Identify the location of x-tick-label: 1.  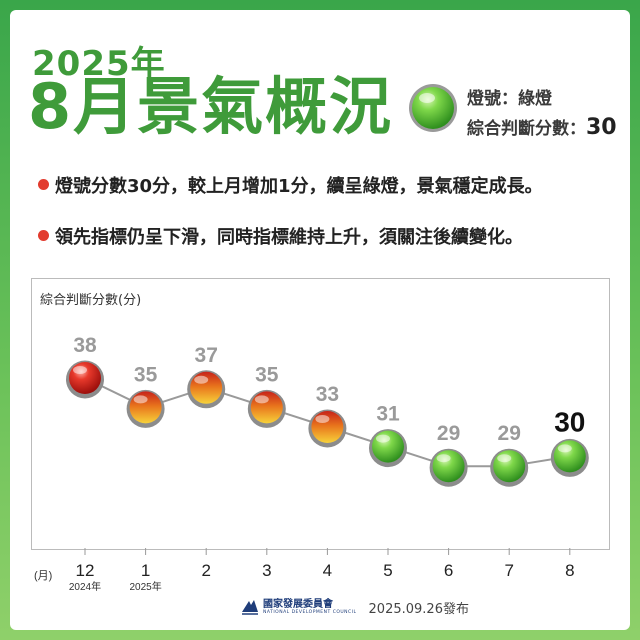
(145, 570).